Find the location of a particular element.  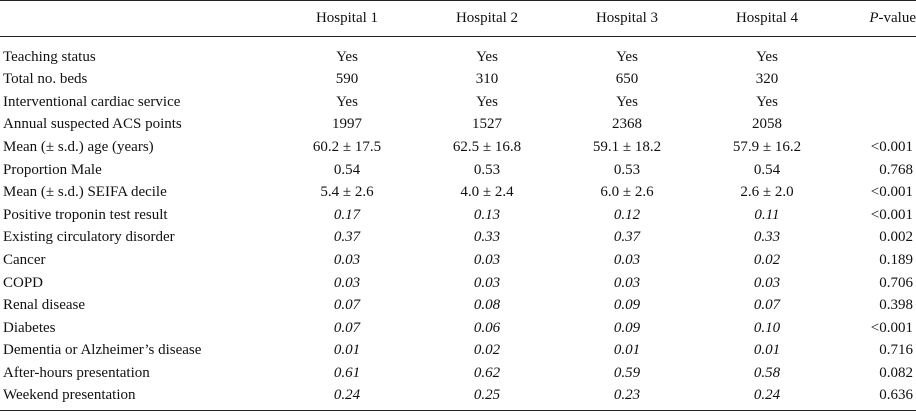

row-label: Total no. beds is located at coordinates (45, 79).